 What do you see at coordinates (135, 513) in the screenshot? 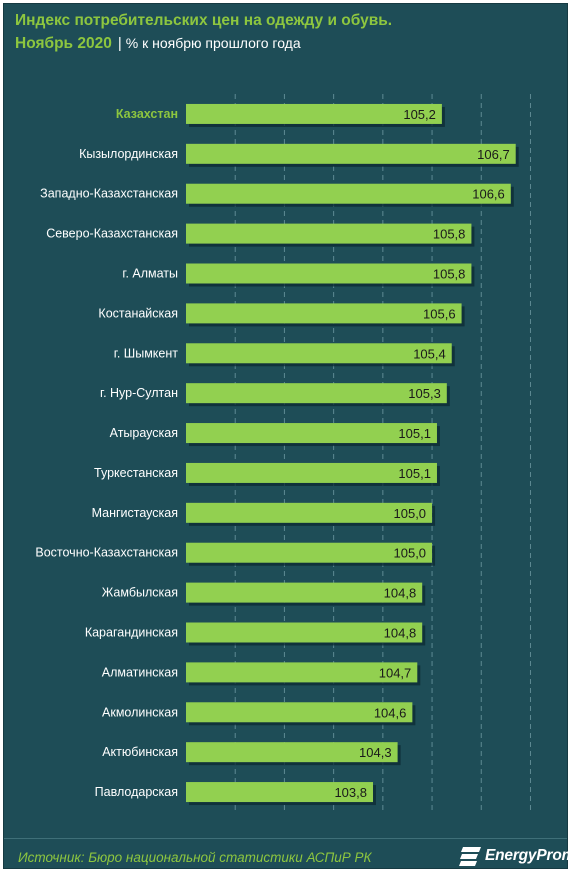
I see `category-label: Мангистауская` at bounding box center [135, 513].